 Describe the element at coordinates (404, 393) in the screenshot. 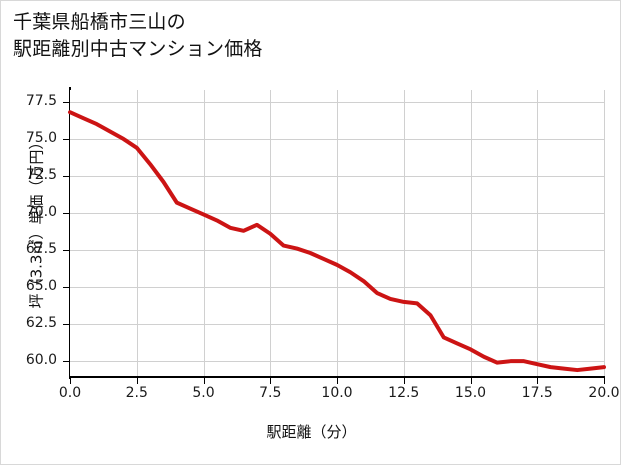

I see `x-tick-label: 12.5` at that location.